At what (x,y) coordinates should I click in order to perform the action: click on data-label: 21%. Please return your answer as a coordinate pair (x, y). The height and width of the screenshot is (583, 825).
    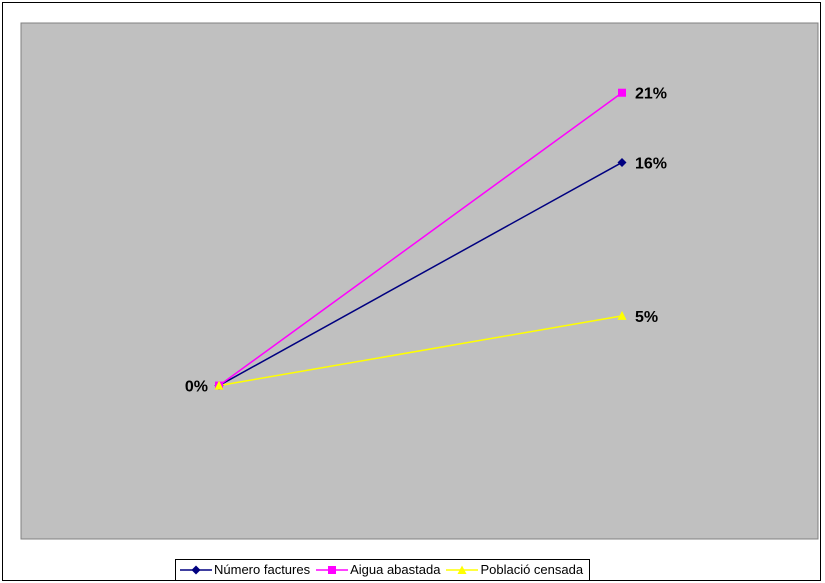
    Looking at the image, I should click on (651, 94).